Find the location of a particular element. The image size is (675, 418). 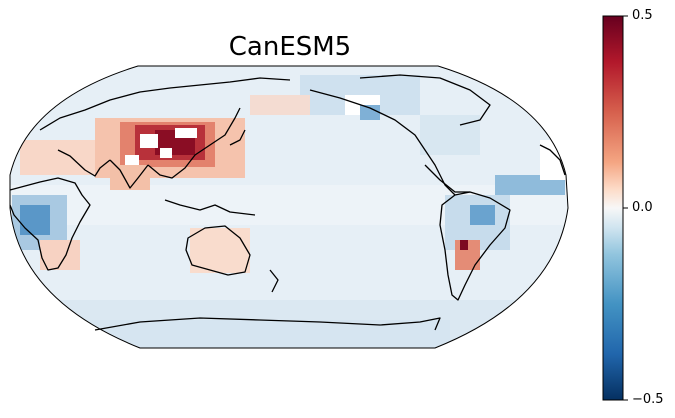

australia-warm-region is located at coordinates (220, 250).